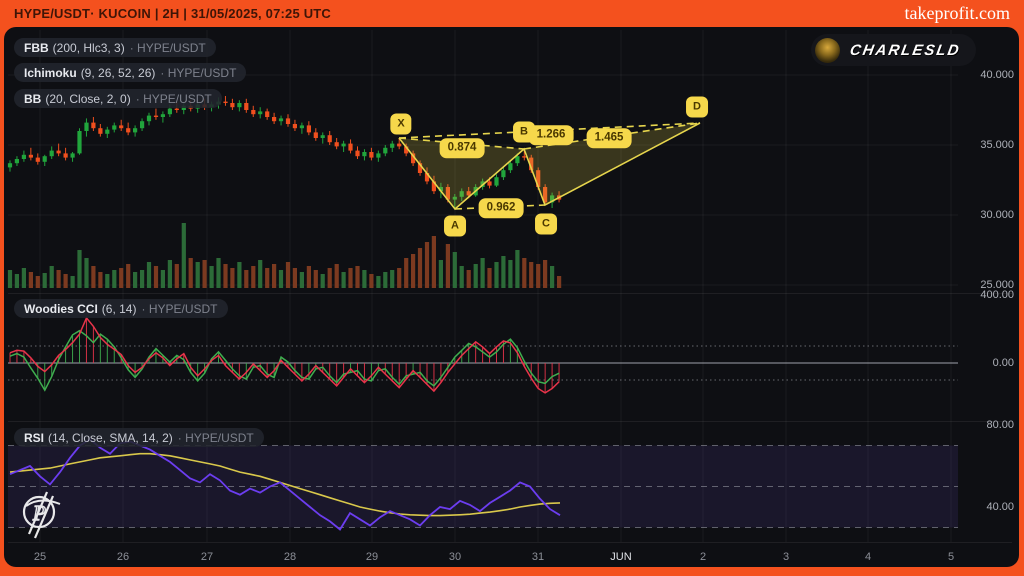 The height and width of the screenshot is (576, 1024). Describe the element at coordinates (33, 98) in the screenshot. I see `indicator-name: BB` at that location.